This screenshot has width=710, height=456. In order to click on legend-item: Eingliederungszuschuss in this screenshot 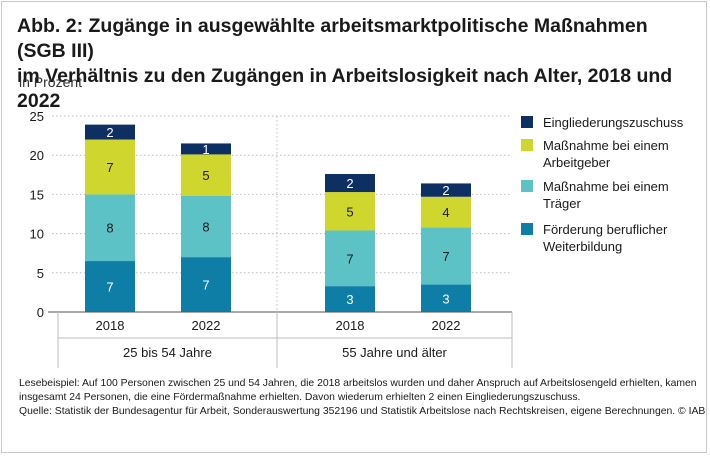, I will do `click(615, 122)`.